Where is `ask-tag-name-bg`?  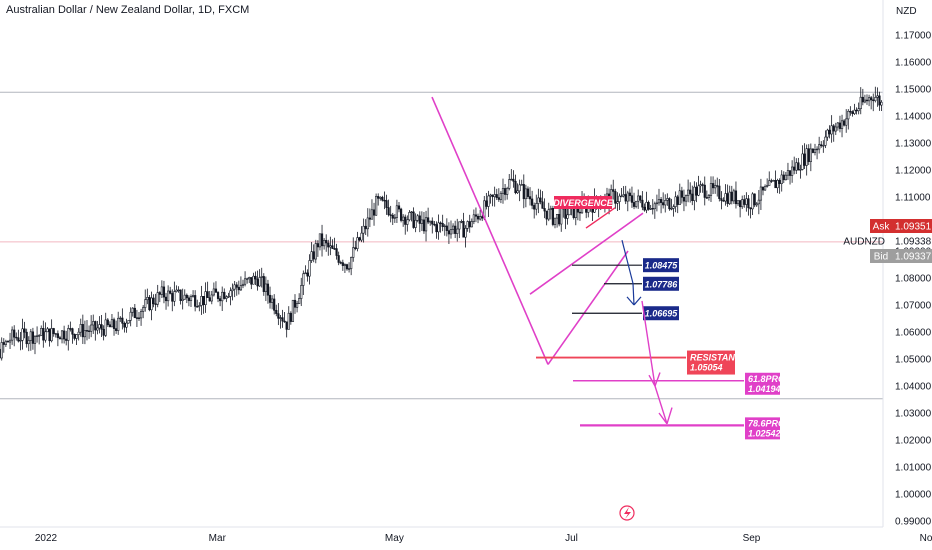 ask-tag-name-bg is located at coordinates (881, 226).